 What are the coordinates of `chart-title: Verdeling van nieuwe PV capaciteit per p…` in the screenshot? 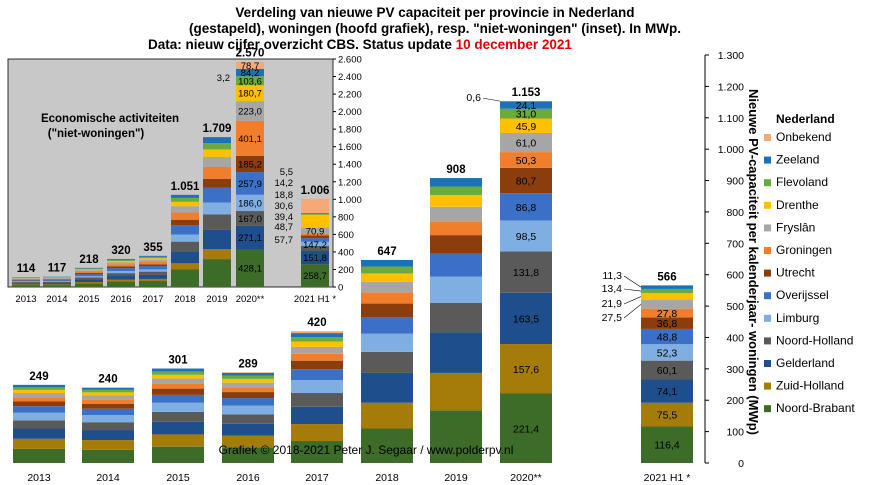 It's located at (414, 28).